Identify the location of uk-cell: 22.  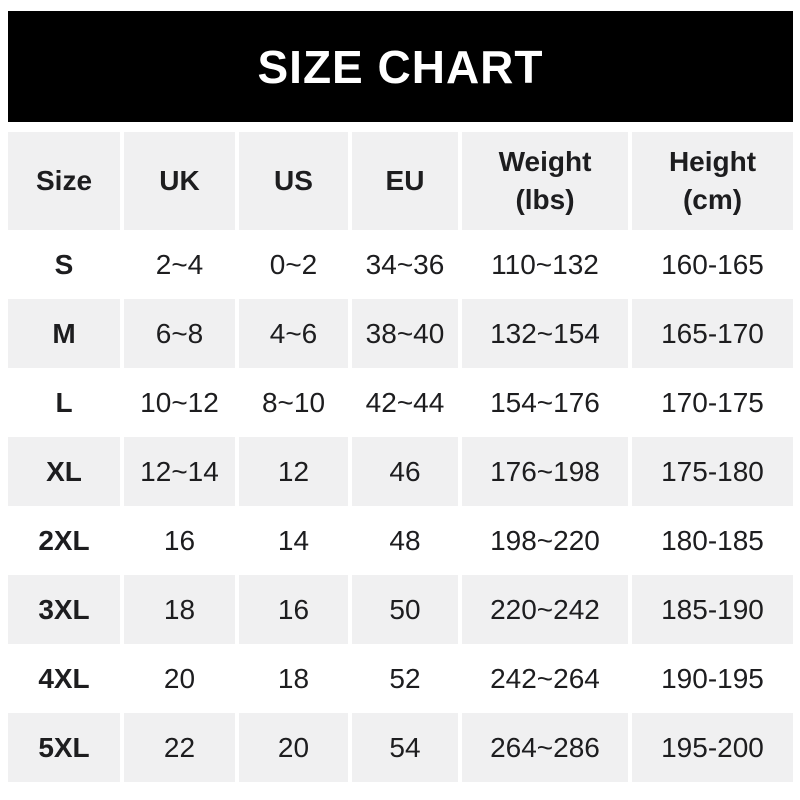
(177, 747).